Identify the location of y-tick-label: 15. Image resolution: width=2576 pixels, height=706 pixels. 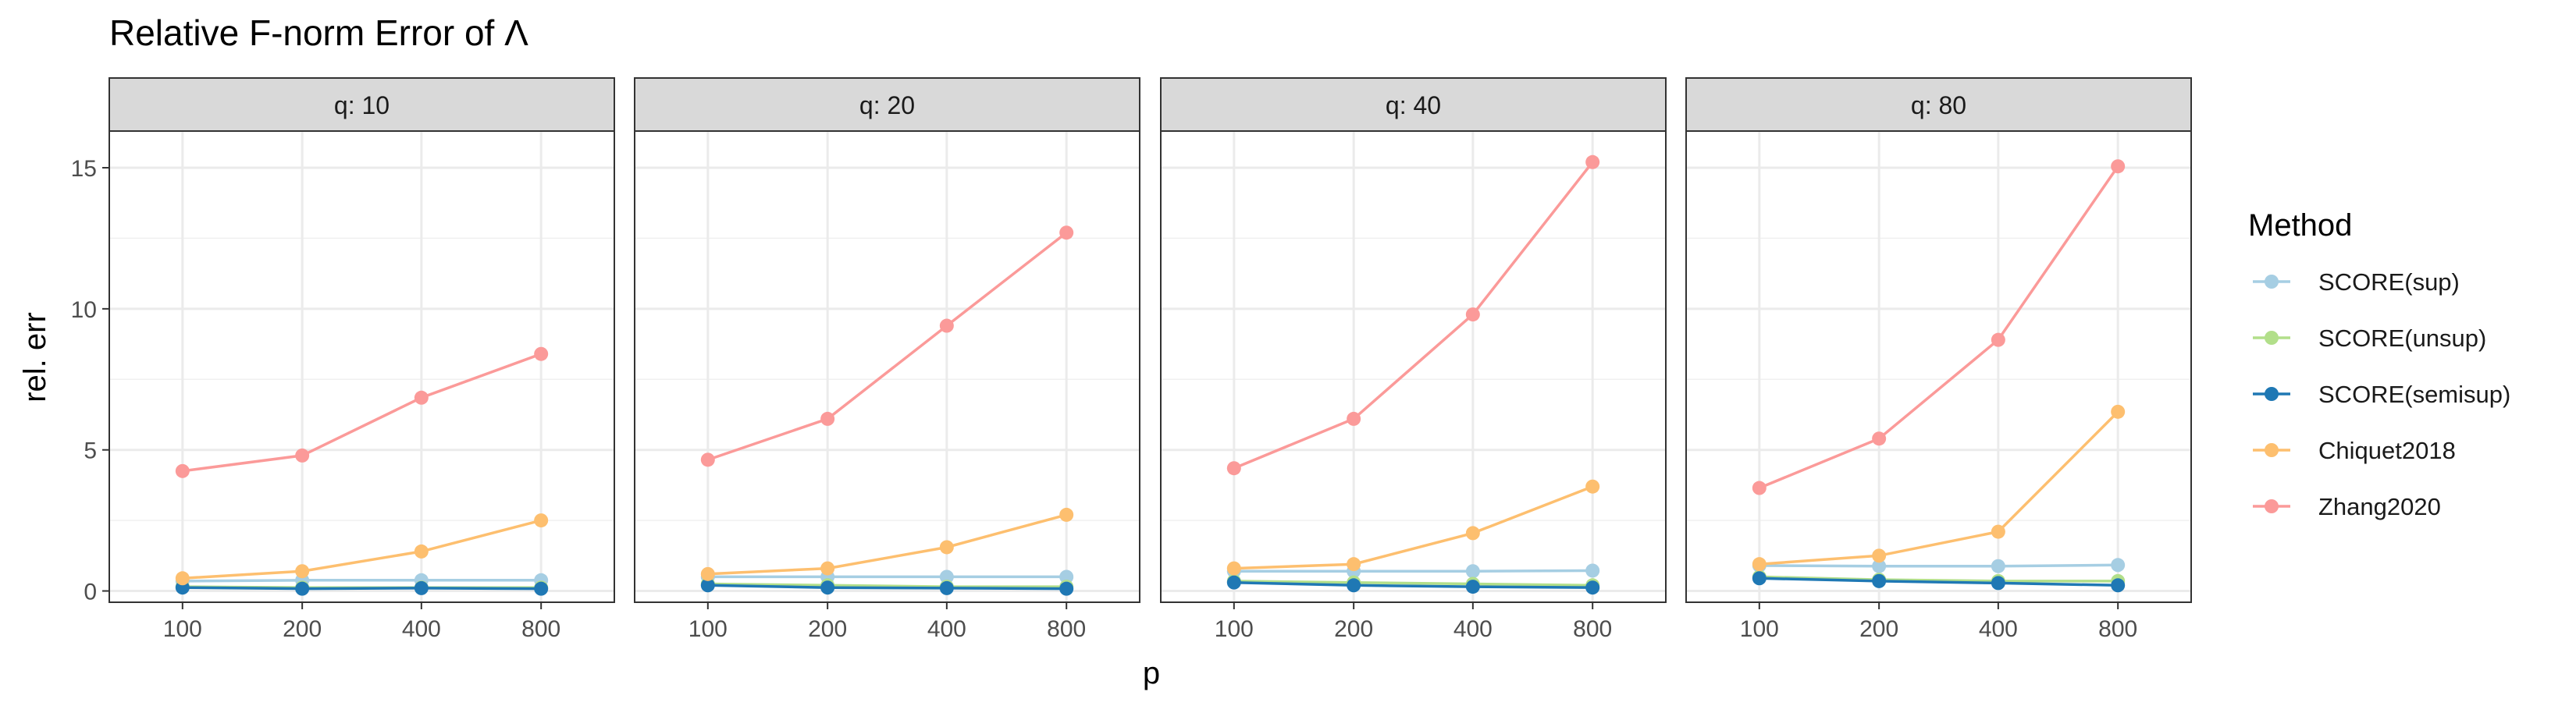
(84, 169).